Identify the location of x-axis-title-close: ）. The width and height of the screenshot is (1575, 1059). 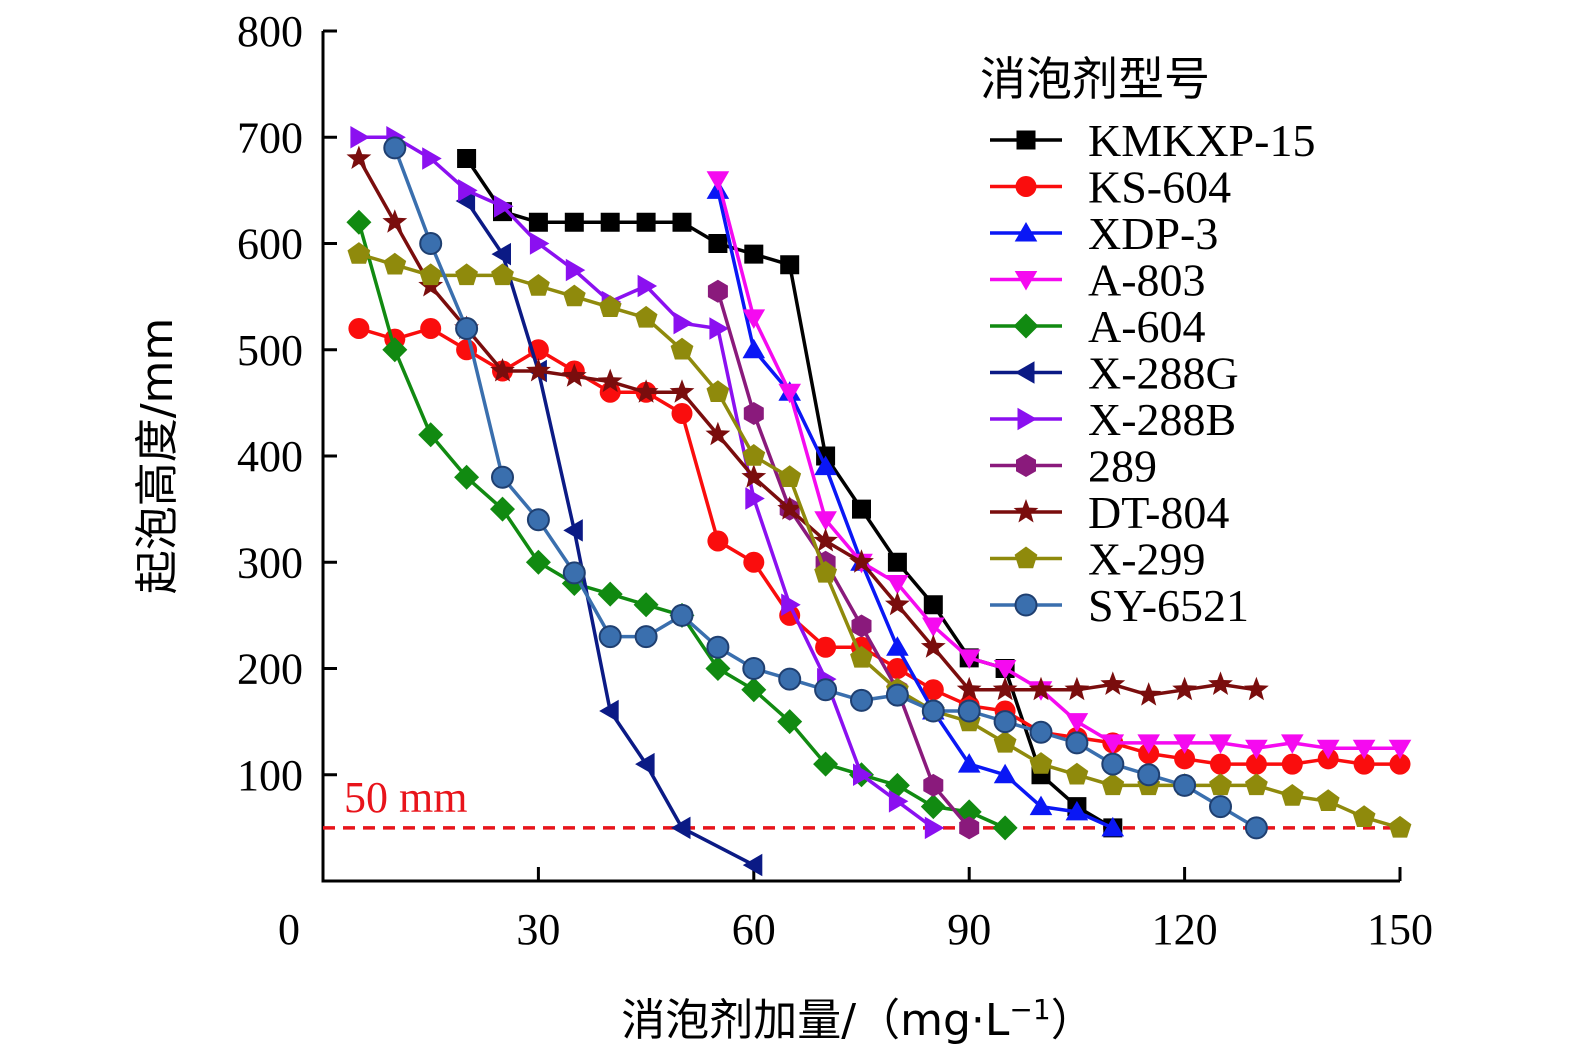
(1073, 1020).